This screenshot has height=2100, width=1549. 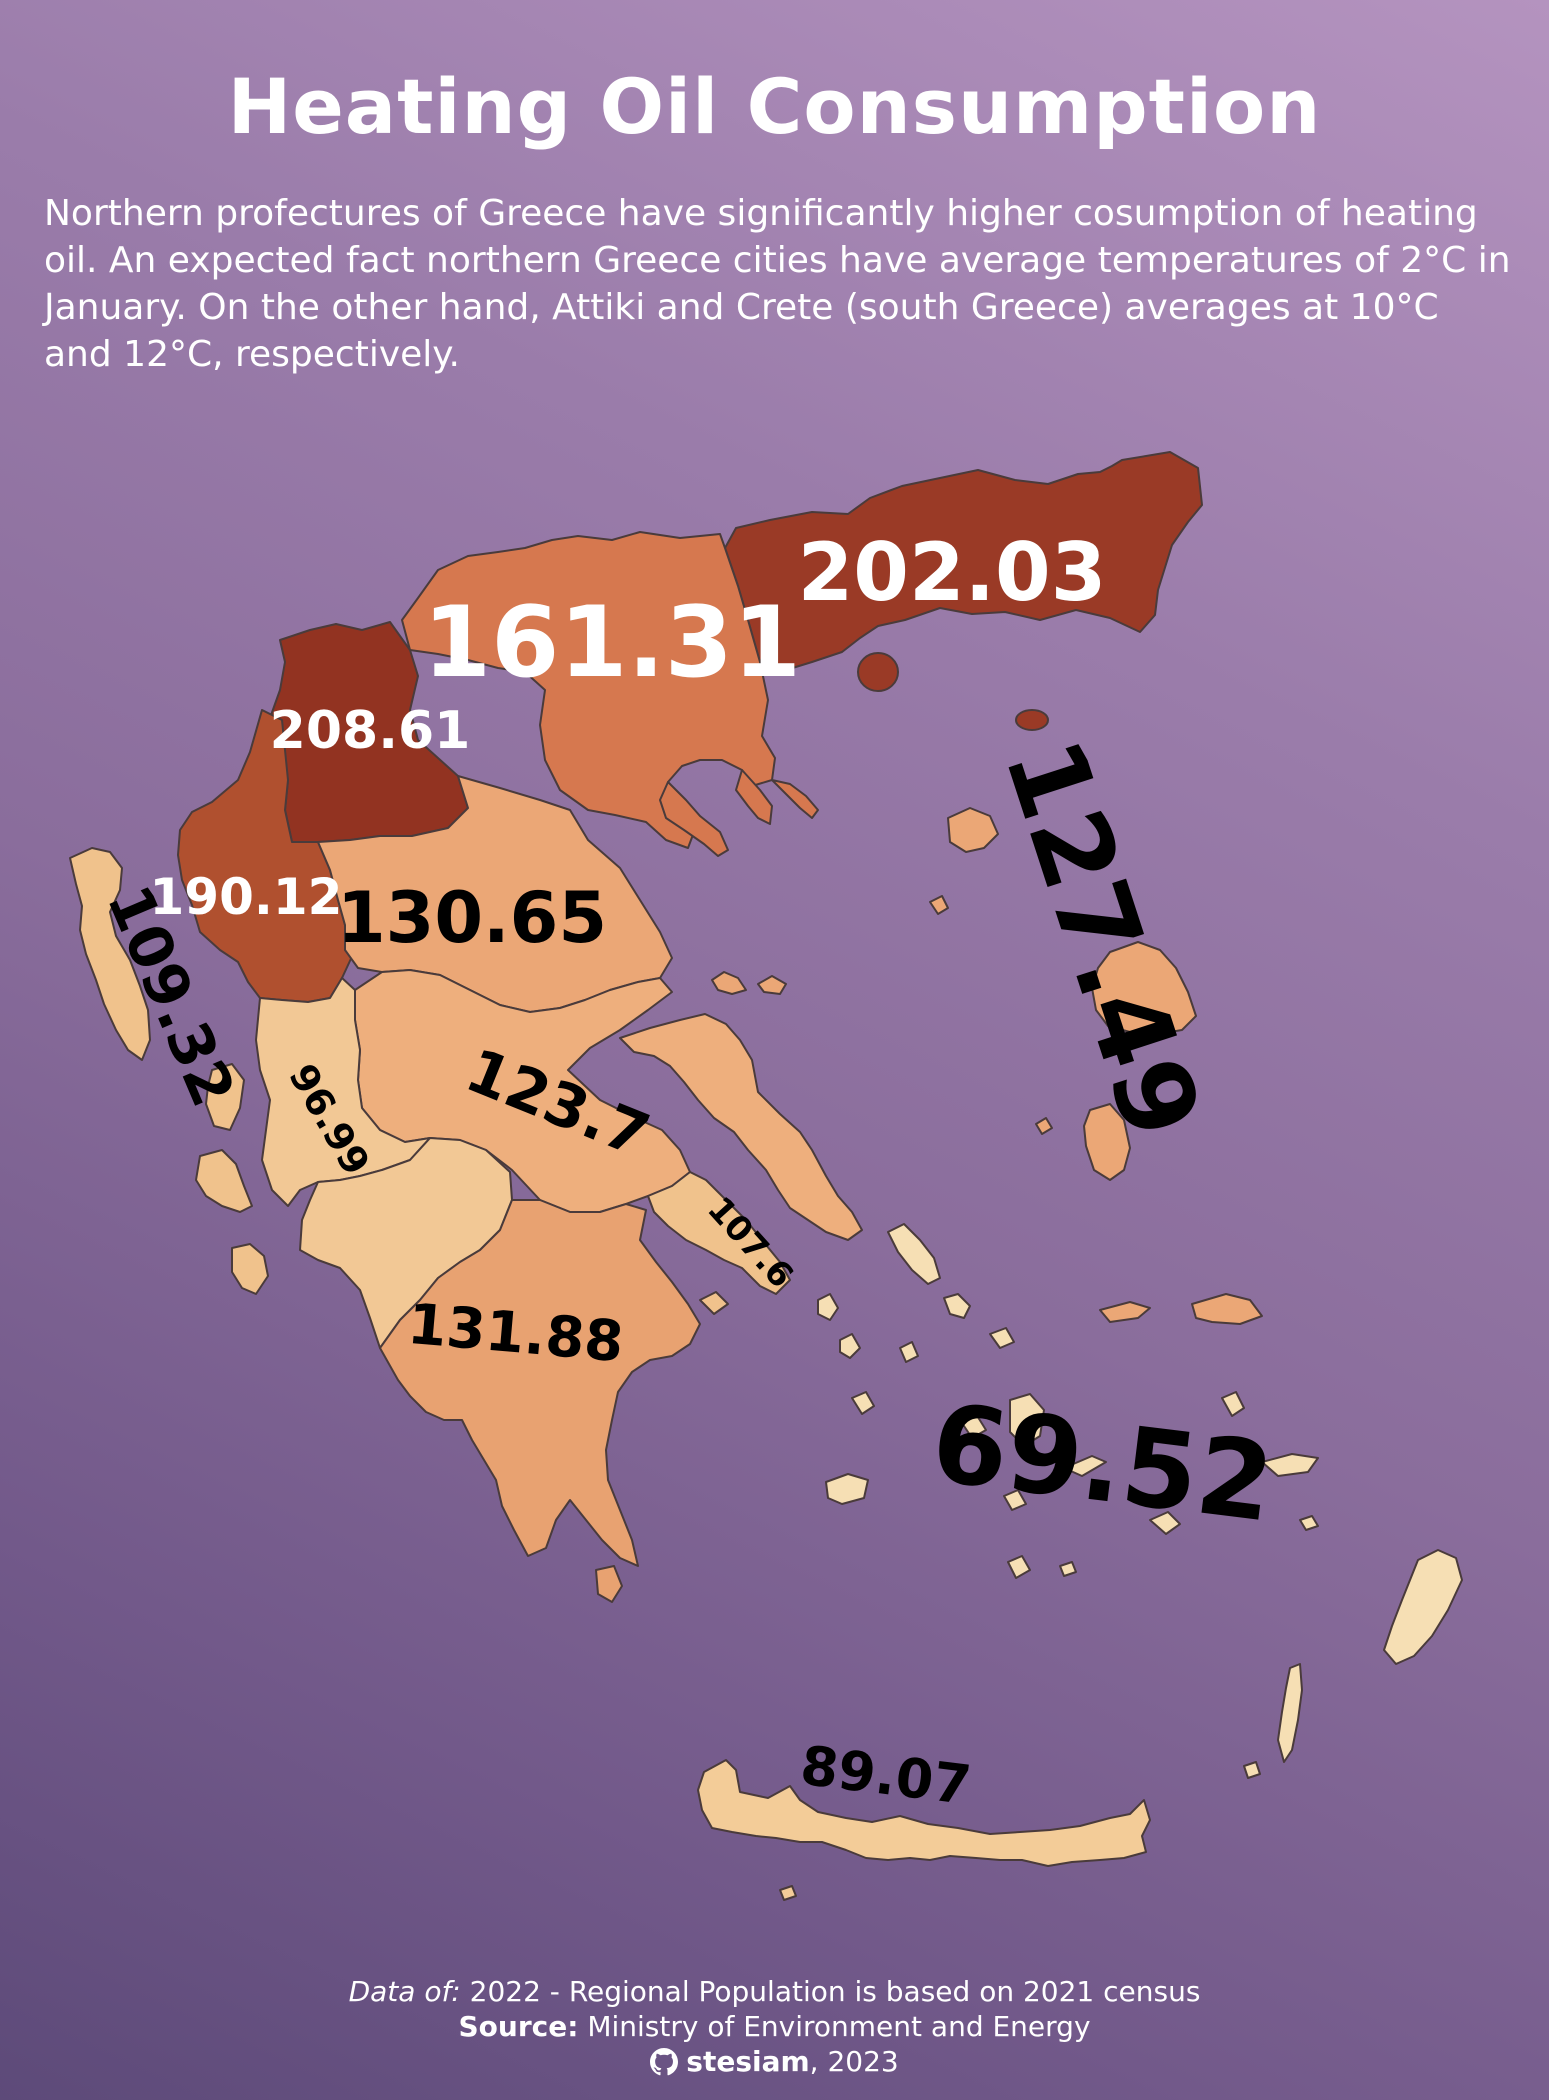 I want to click on region-east-macedonia-thrace, so click(x=963, y=561).